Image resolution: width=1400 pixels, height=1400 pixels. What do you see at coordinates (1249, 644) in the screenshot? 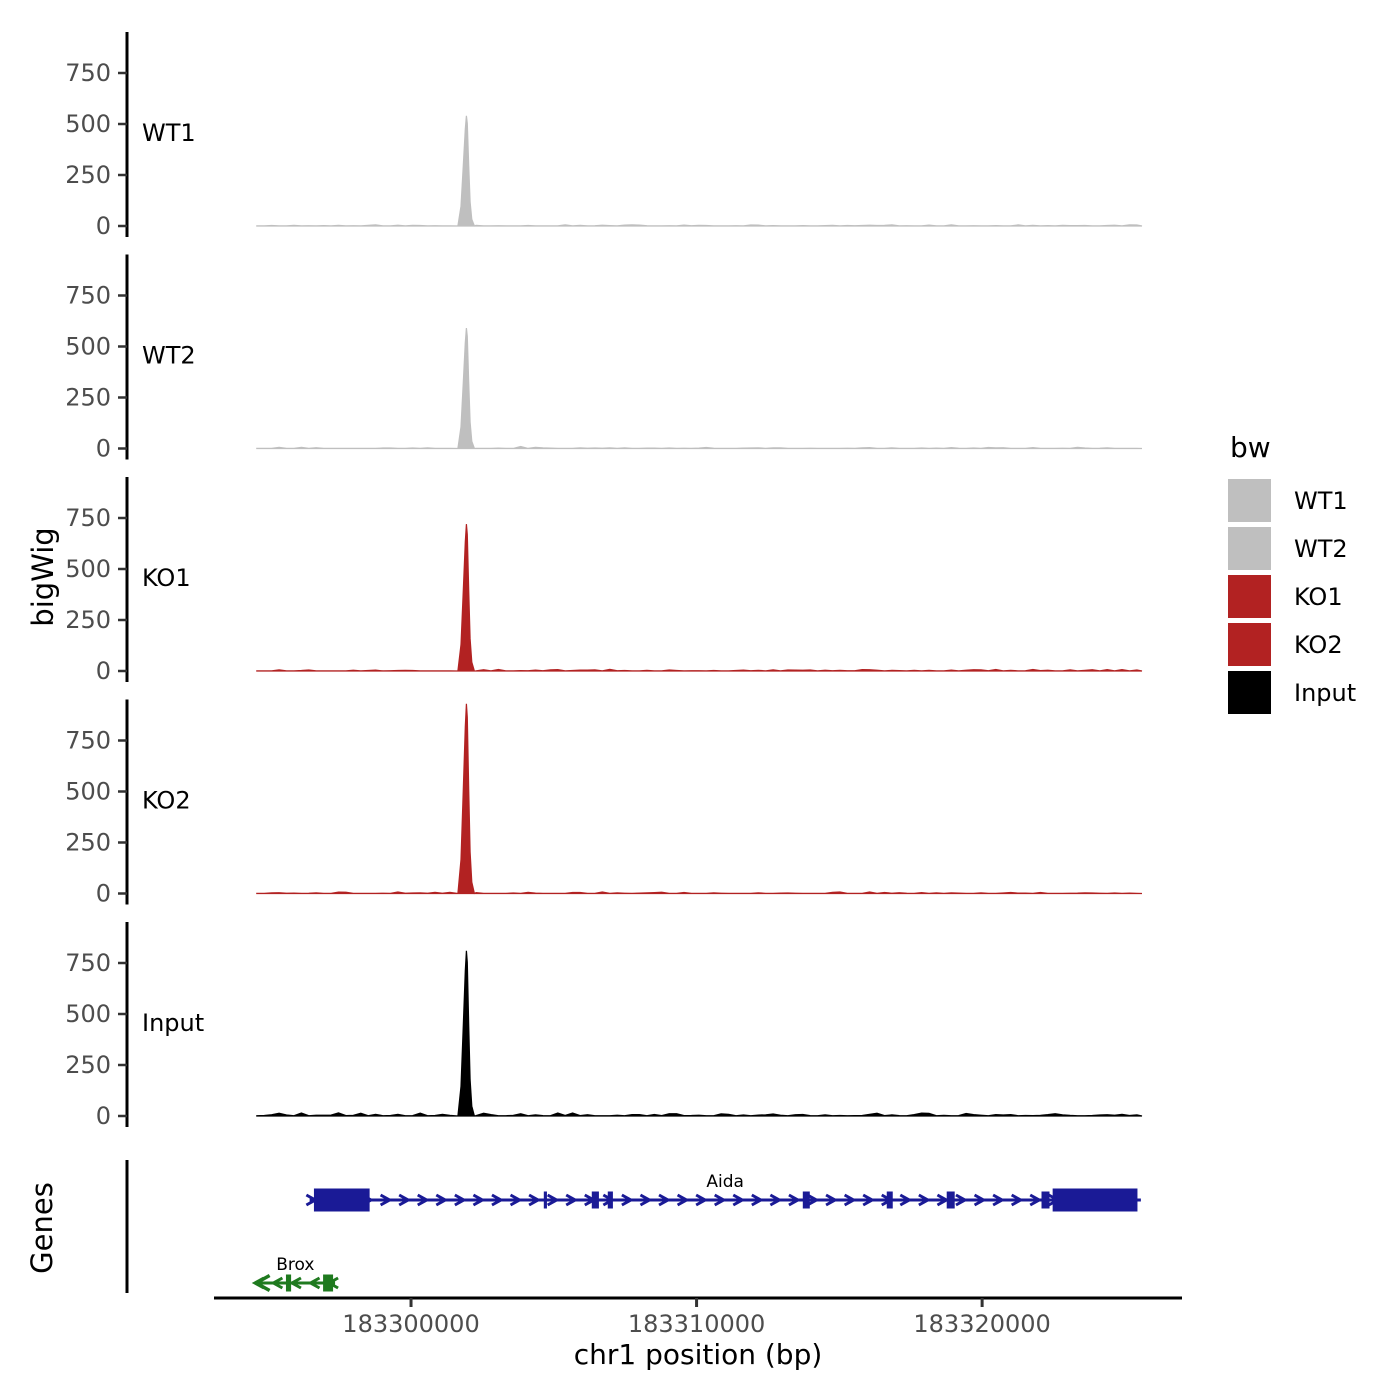
I see `legend-swatch-ko2` at bounding box center [1249, 644].